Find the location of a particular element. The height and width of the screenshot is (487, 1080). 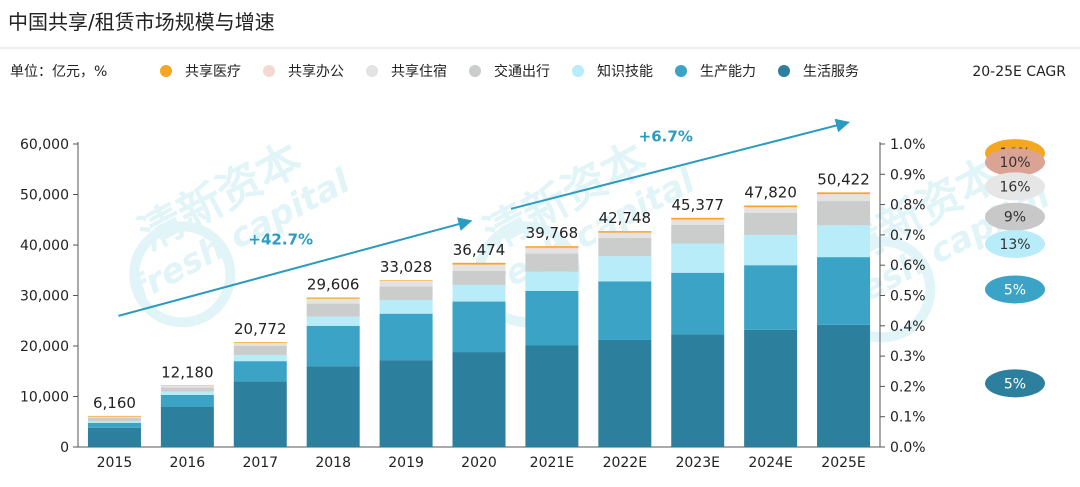

x-tick-label: 2025E is located at coordinates (843, 463).